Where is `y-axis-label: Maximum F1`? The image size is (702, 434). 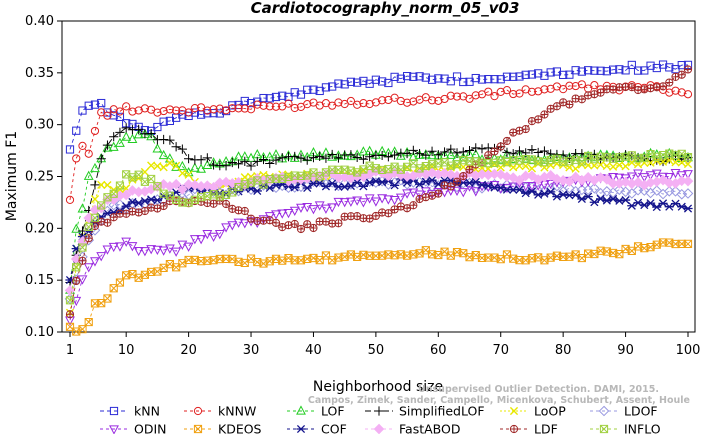
y-axis-label: Maximum F1 is located at coordinates (12, 176).